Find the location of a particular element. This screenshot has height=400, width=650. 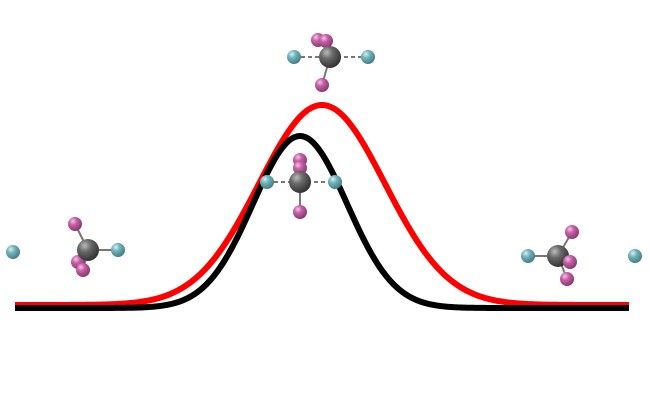

transition-state-red-molecule is located at coordinates (331, 62).